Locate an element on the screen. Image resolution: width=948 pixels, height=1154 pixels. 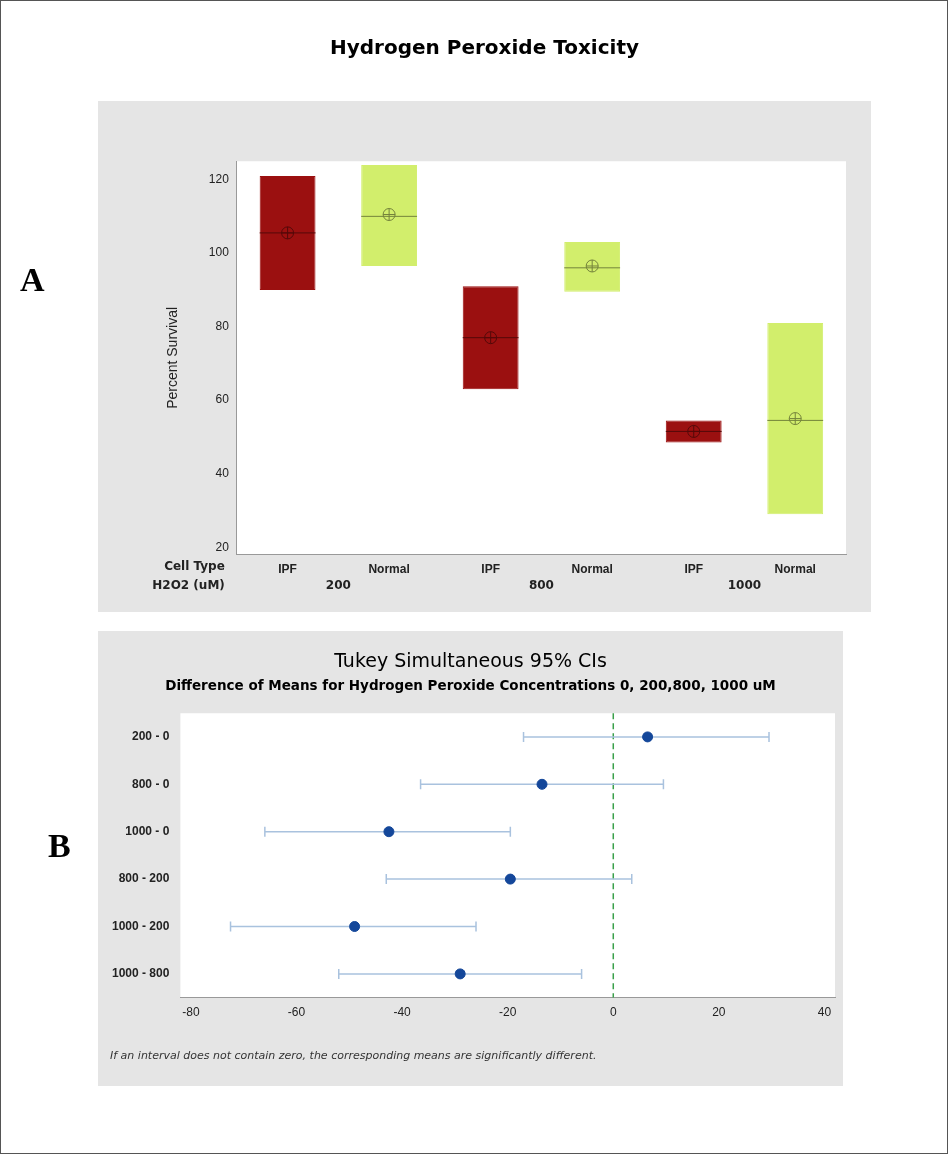
chart-title: Tukey Simultaneous 95% CIs is located at coordinates (470, 660).